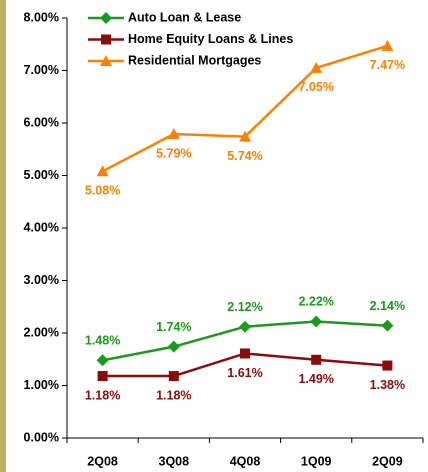 Image resolution: width=428 pixels, height=472 pixels. What do you see at coordinates (3, 236) in the screenshot?
I see `side-strip` at bounding box center [3, 236].